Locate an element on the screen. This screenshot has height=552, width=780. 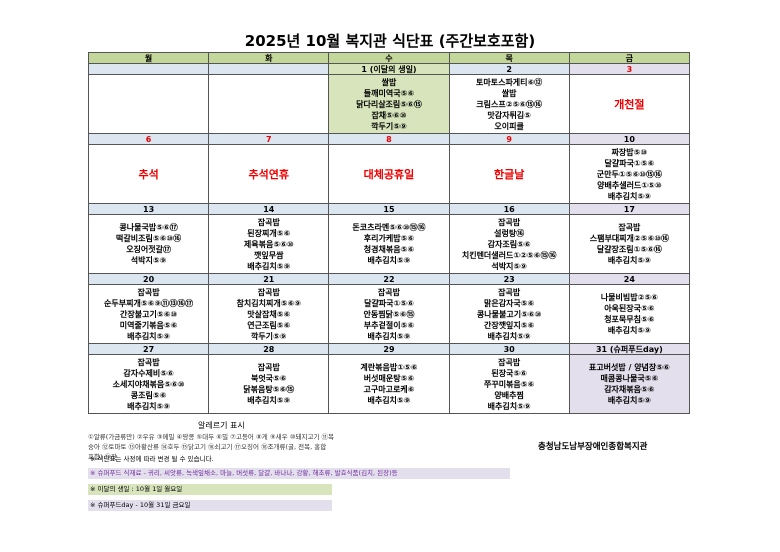
menu-item: 달걀장조림①⑤⑥⑯ is located at coordinates (629, 249).